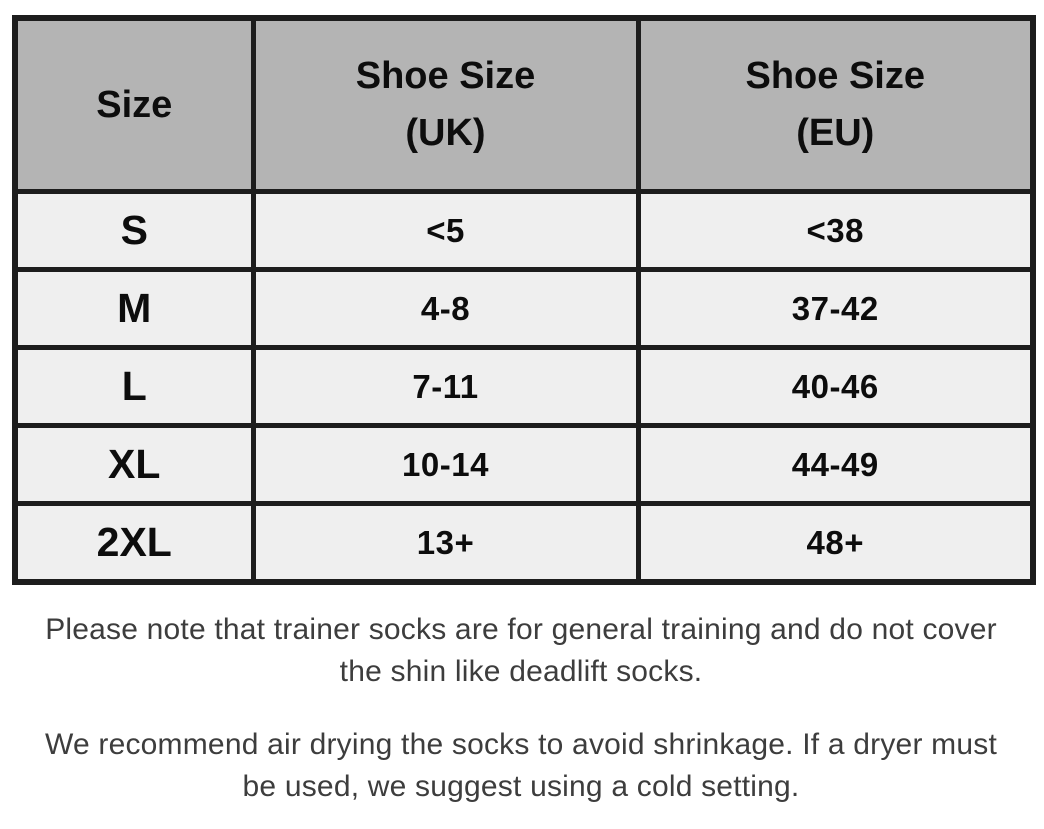 This screenshot has width=1044, height=829. I want to click on uk-cell: 7-11, so click(445, 386).